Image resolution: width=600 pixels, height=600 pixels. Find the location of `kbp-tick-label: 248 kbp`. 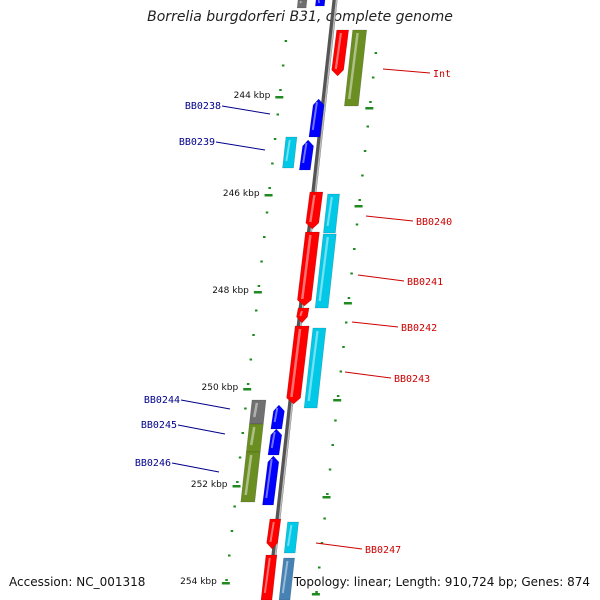

kbp-tick-label: 248 kbp is located at coordinates (230, 291).